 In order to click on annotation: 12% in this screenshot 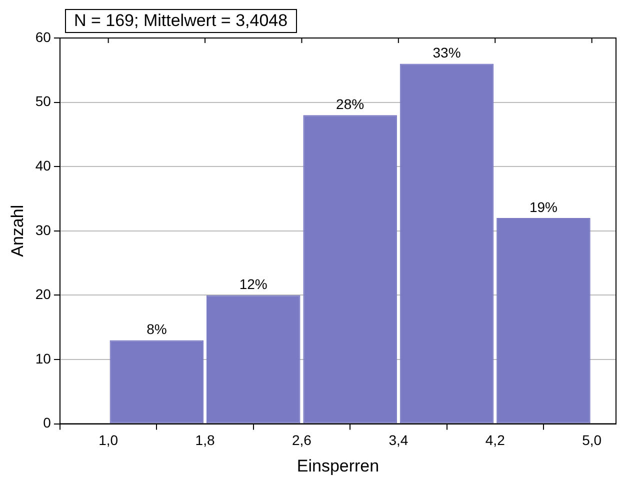, I will do `click(253, 284)`.